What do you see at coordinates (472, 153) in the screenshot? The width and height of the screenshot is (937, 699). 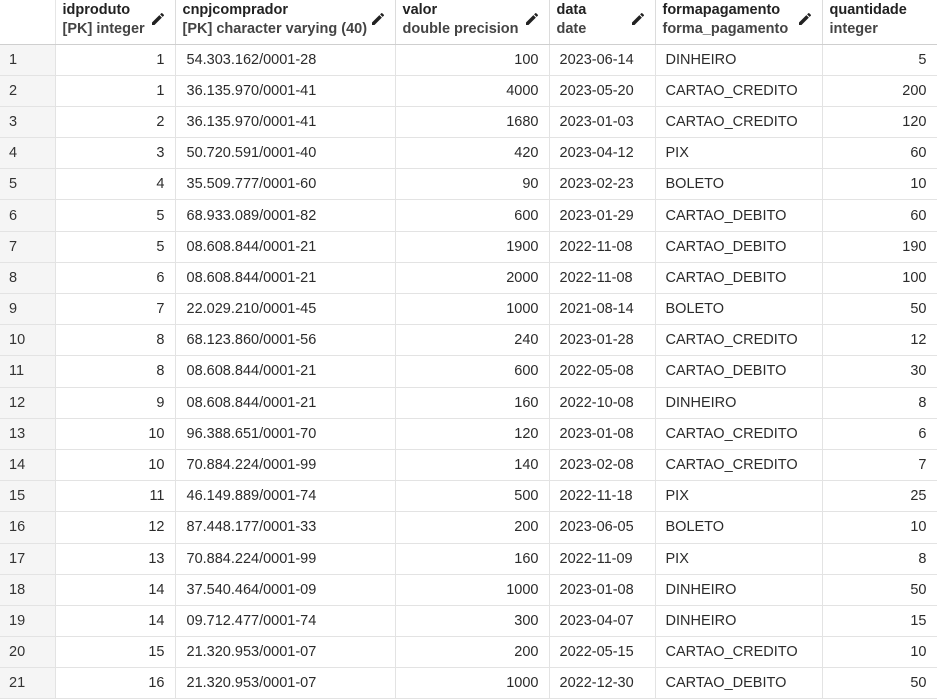 I see `cell-valor: 420` at bounding box center [472, 153].